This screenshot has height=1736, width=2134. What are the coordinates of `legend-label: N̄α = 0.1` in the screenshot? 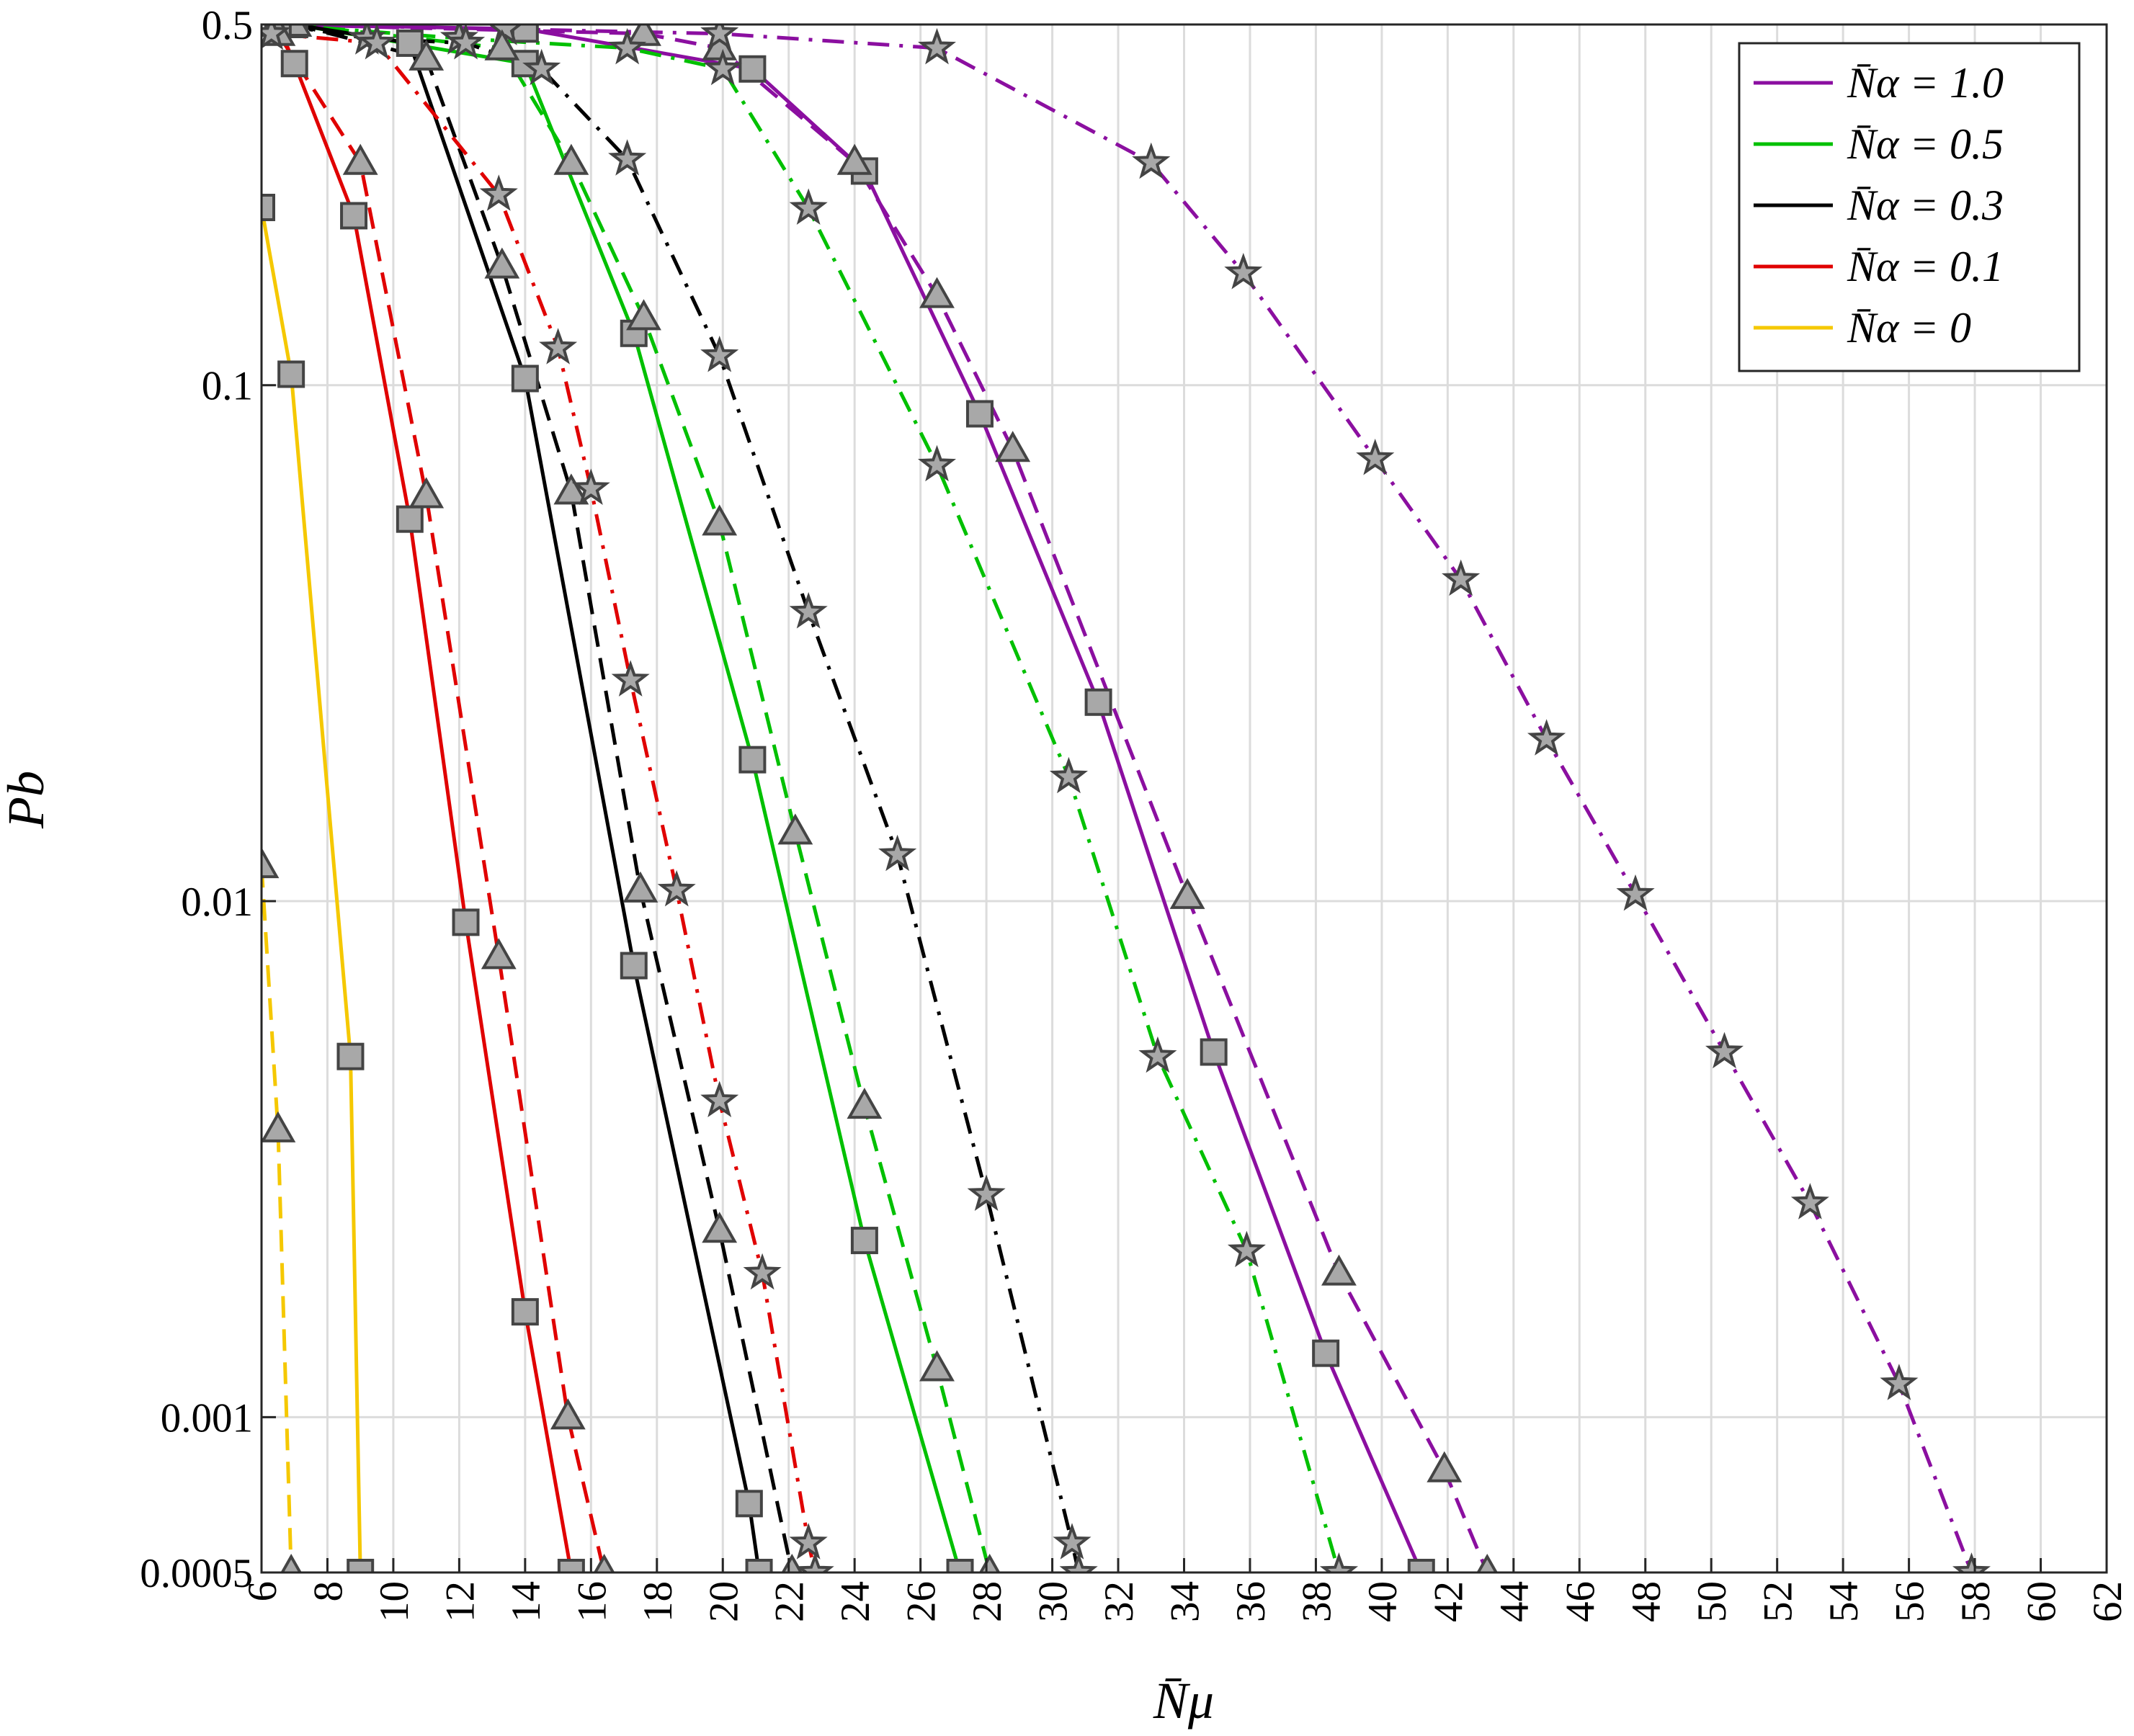 It's located at (1925, 266).